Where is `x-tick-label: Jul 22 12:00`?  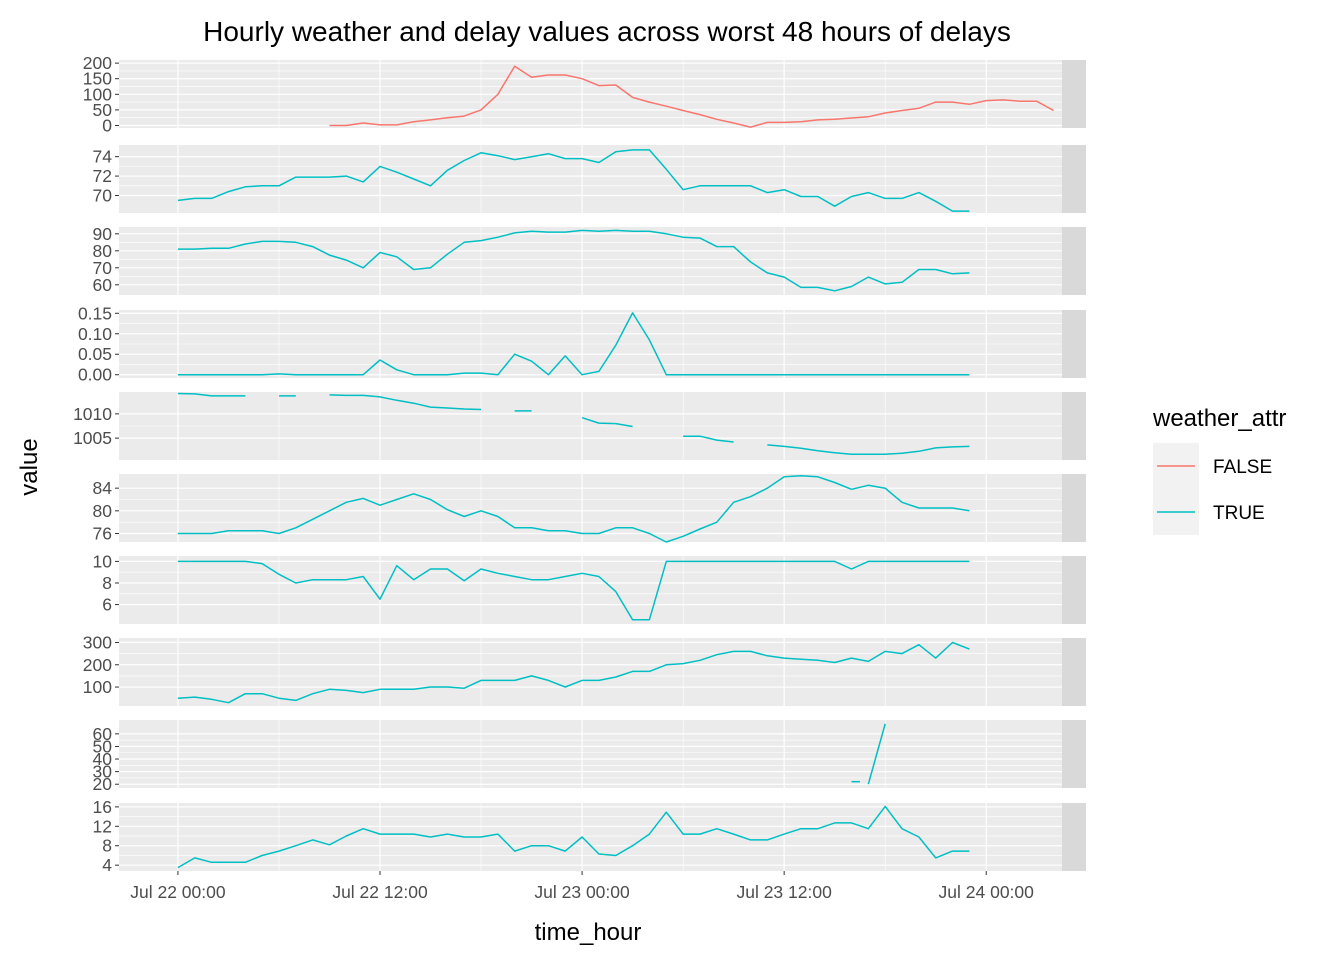
x-tick-label: Jul 22 12:00 is located at coordinates (380, 892).